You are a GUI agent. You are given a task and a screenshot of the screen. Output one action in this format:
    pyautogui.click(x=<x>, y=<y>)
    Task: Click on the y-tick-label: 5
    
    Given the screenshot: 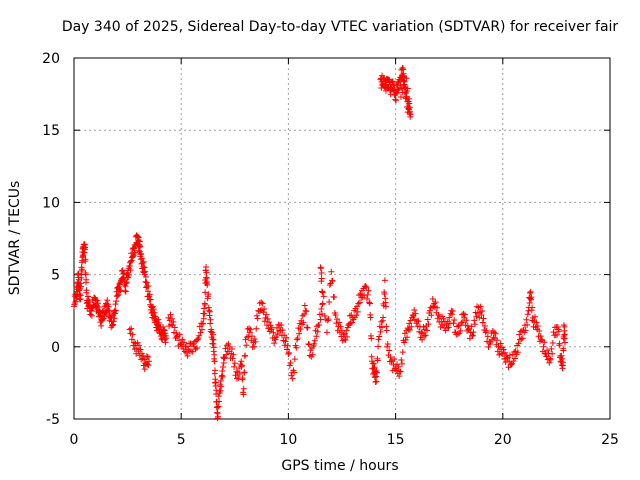 What is the action you would take?
    pyautogui.click(x=55, y=276)
    